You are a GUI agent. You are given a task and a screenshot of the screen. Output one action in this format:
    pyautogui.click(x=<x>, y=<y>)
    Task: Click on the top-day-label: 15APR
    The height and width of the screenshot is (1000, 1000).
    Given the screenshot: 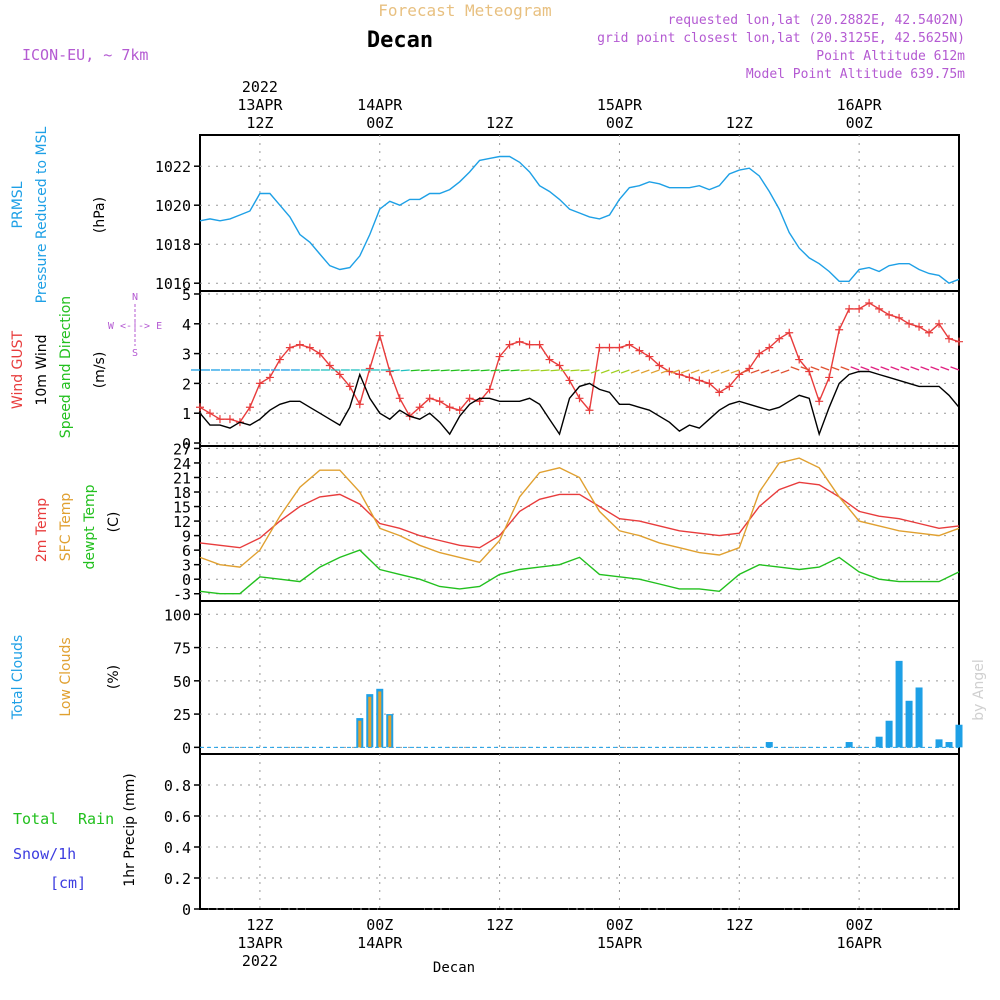 What is the action you would take?
    pyautogui.click(x=620, y=105)
    